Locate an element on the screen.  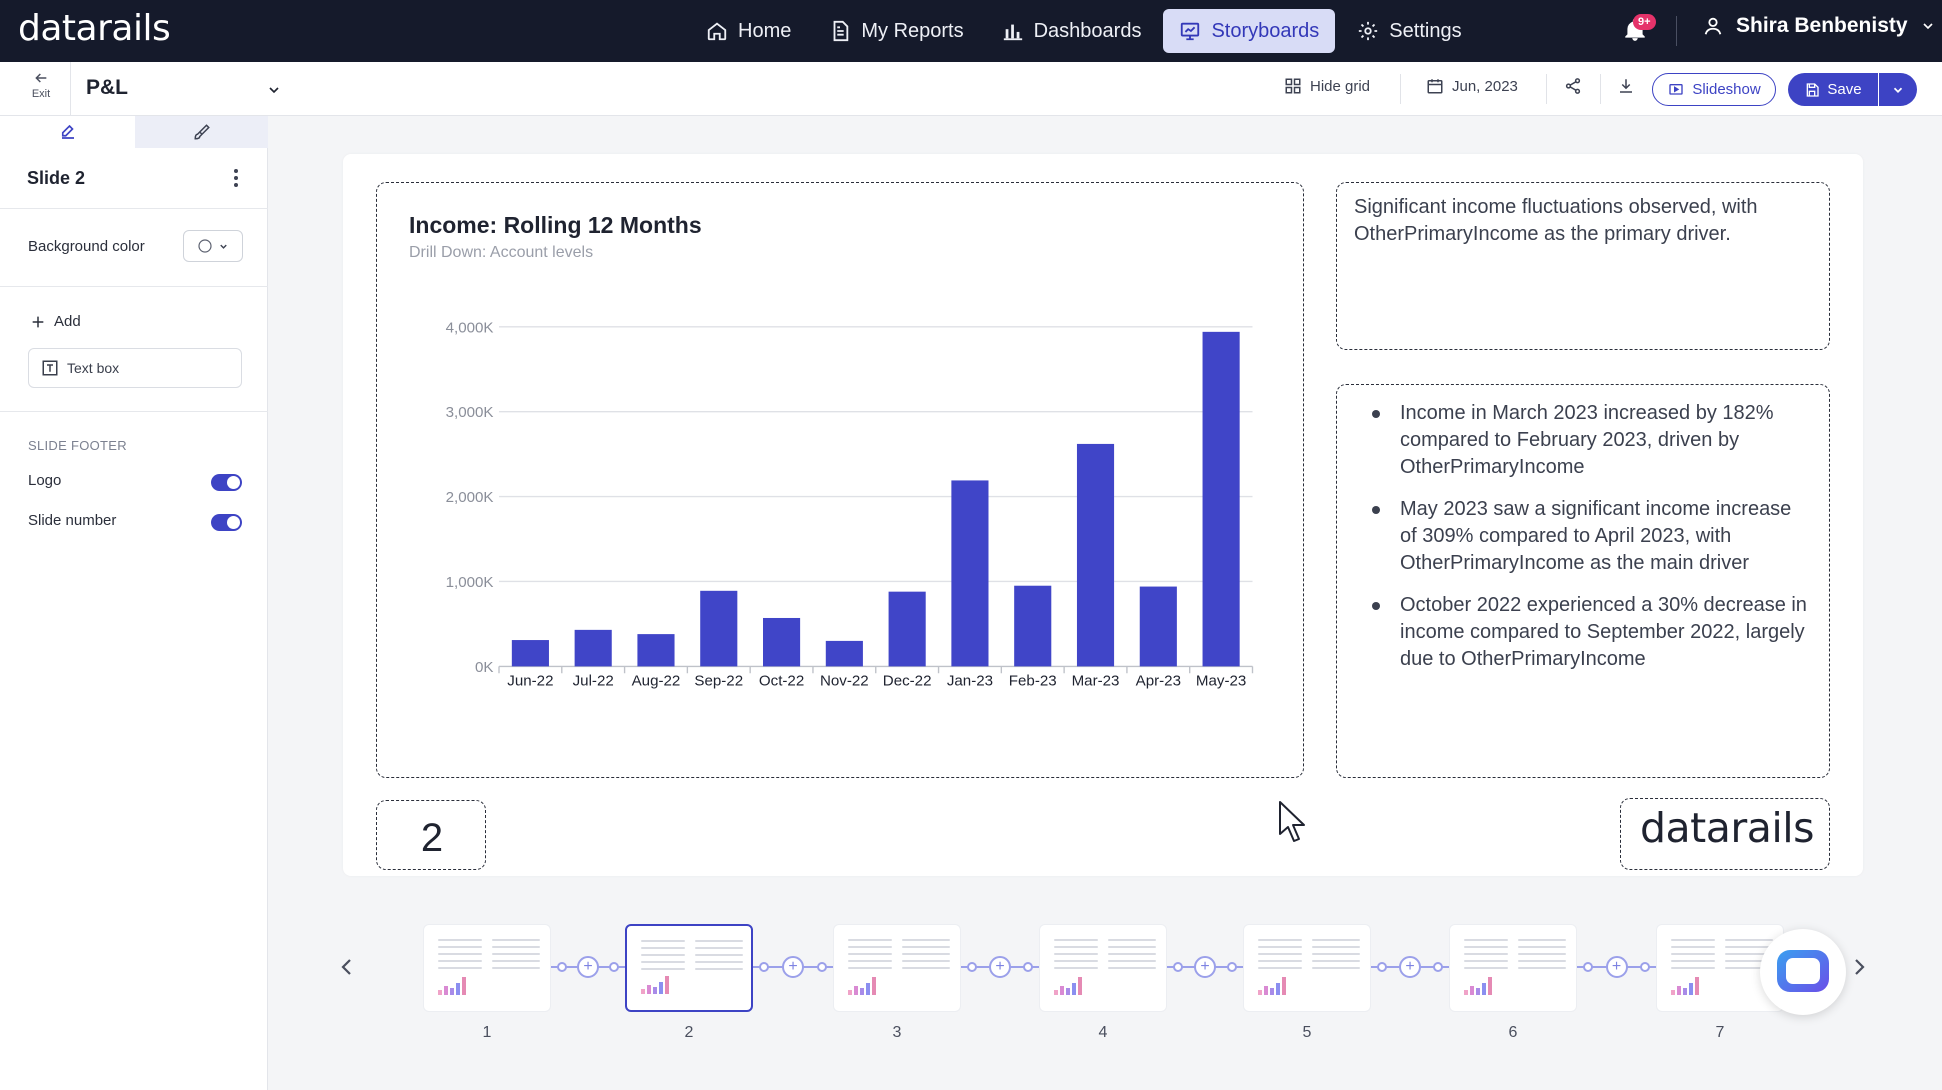
more-options-icon is located at coordinates (236, 178).